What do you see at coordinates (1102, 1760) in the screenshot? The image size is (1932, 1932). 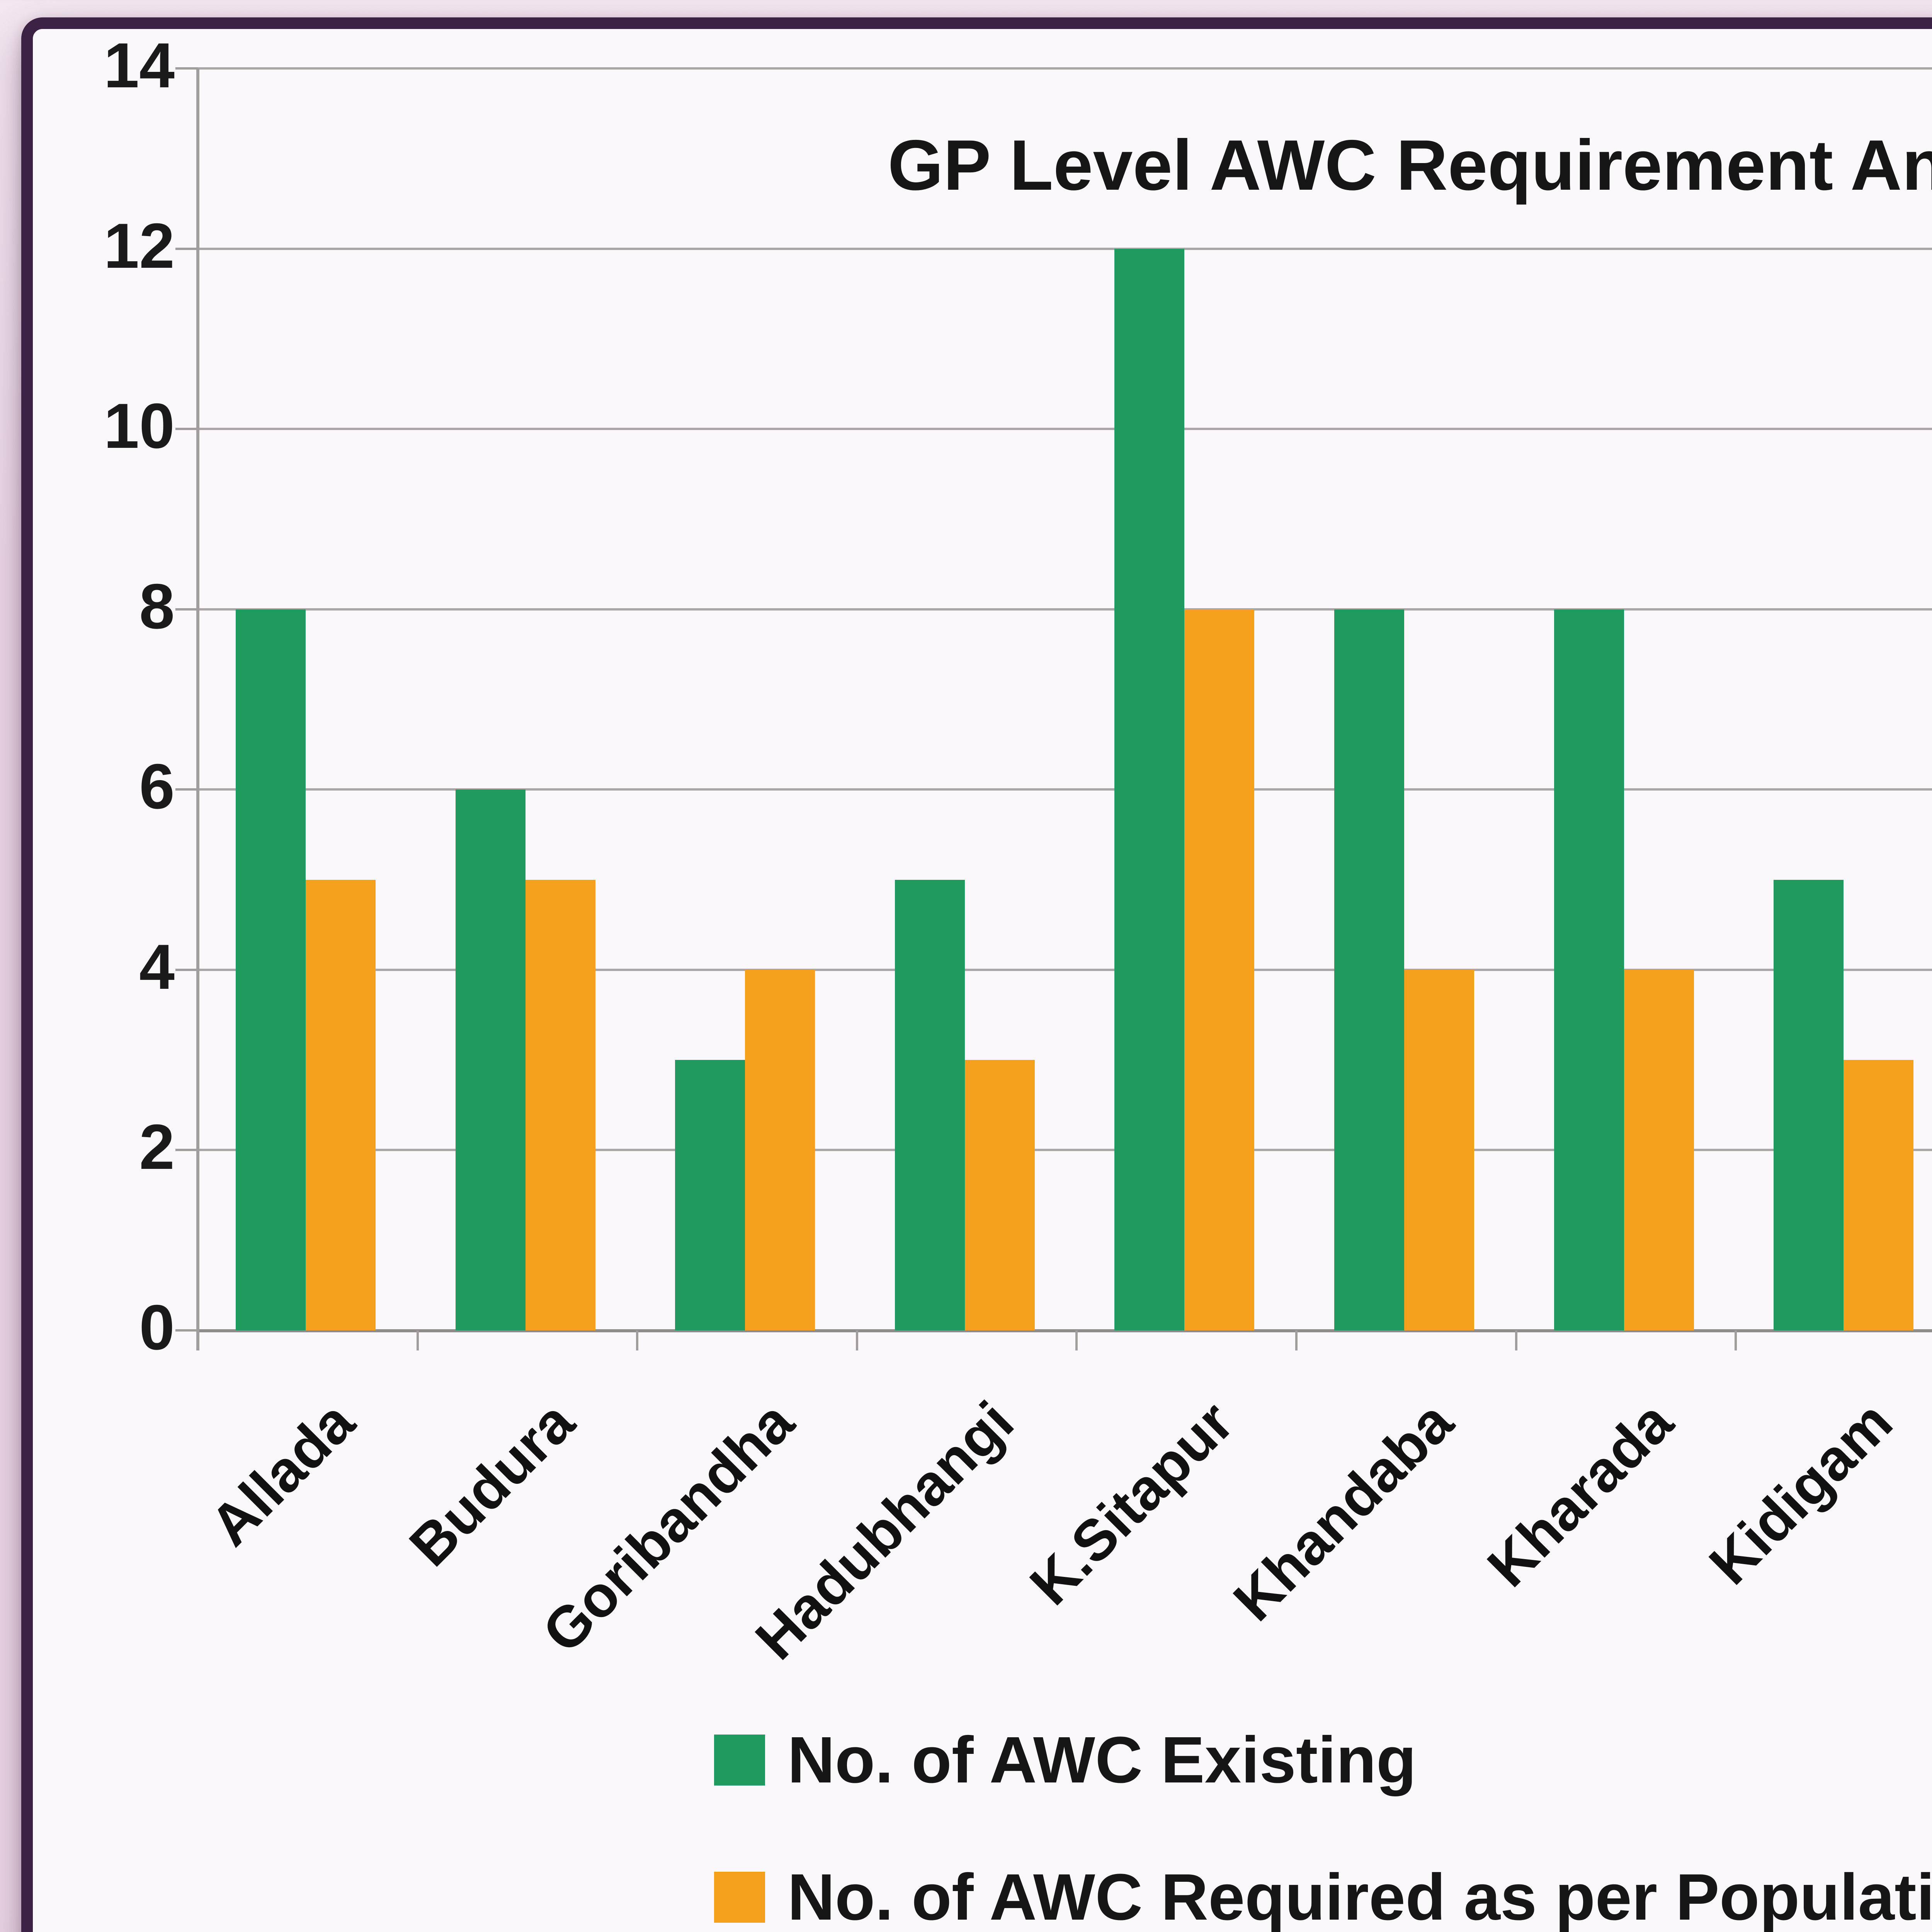 I see `legend-label: No. of AWC Existing` at bounding box center [1102, 1760].